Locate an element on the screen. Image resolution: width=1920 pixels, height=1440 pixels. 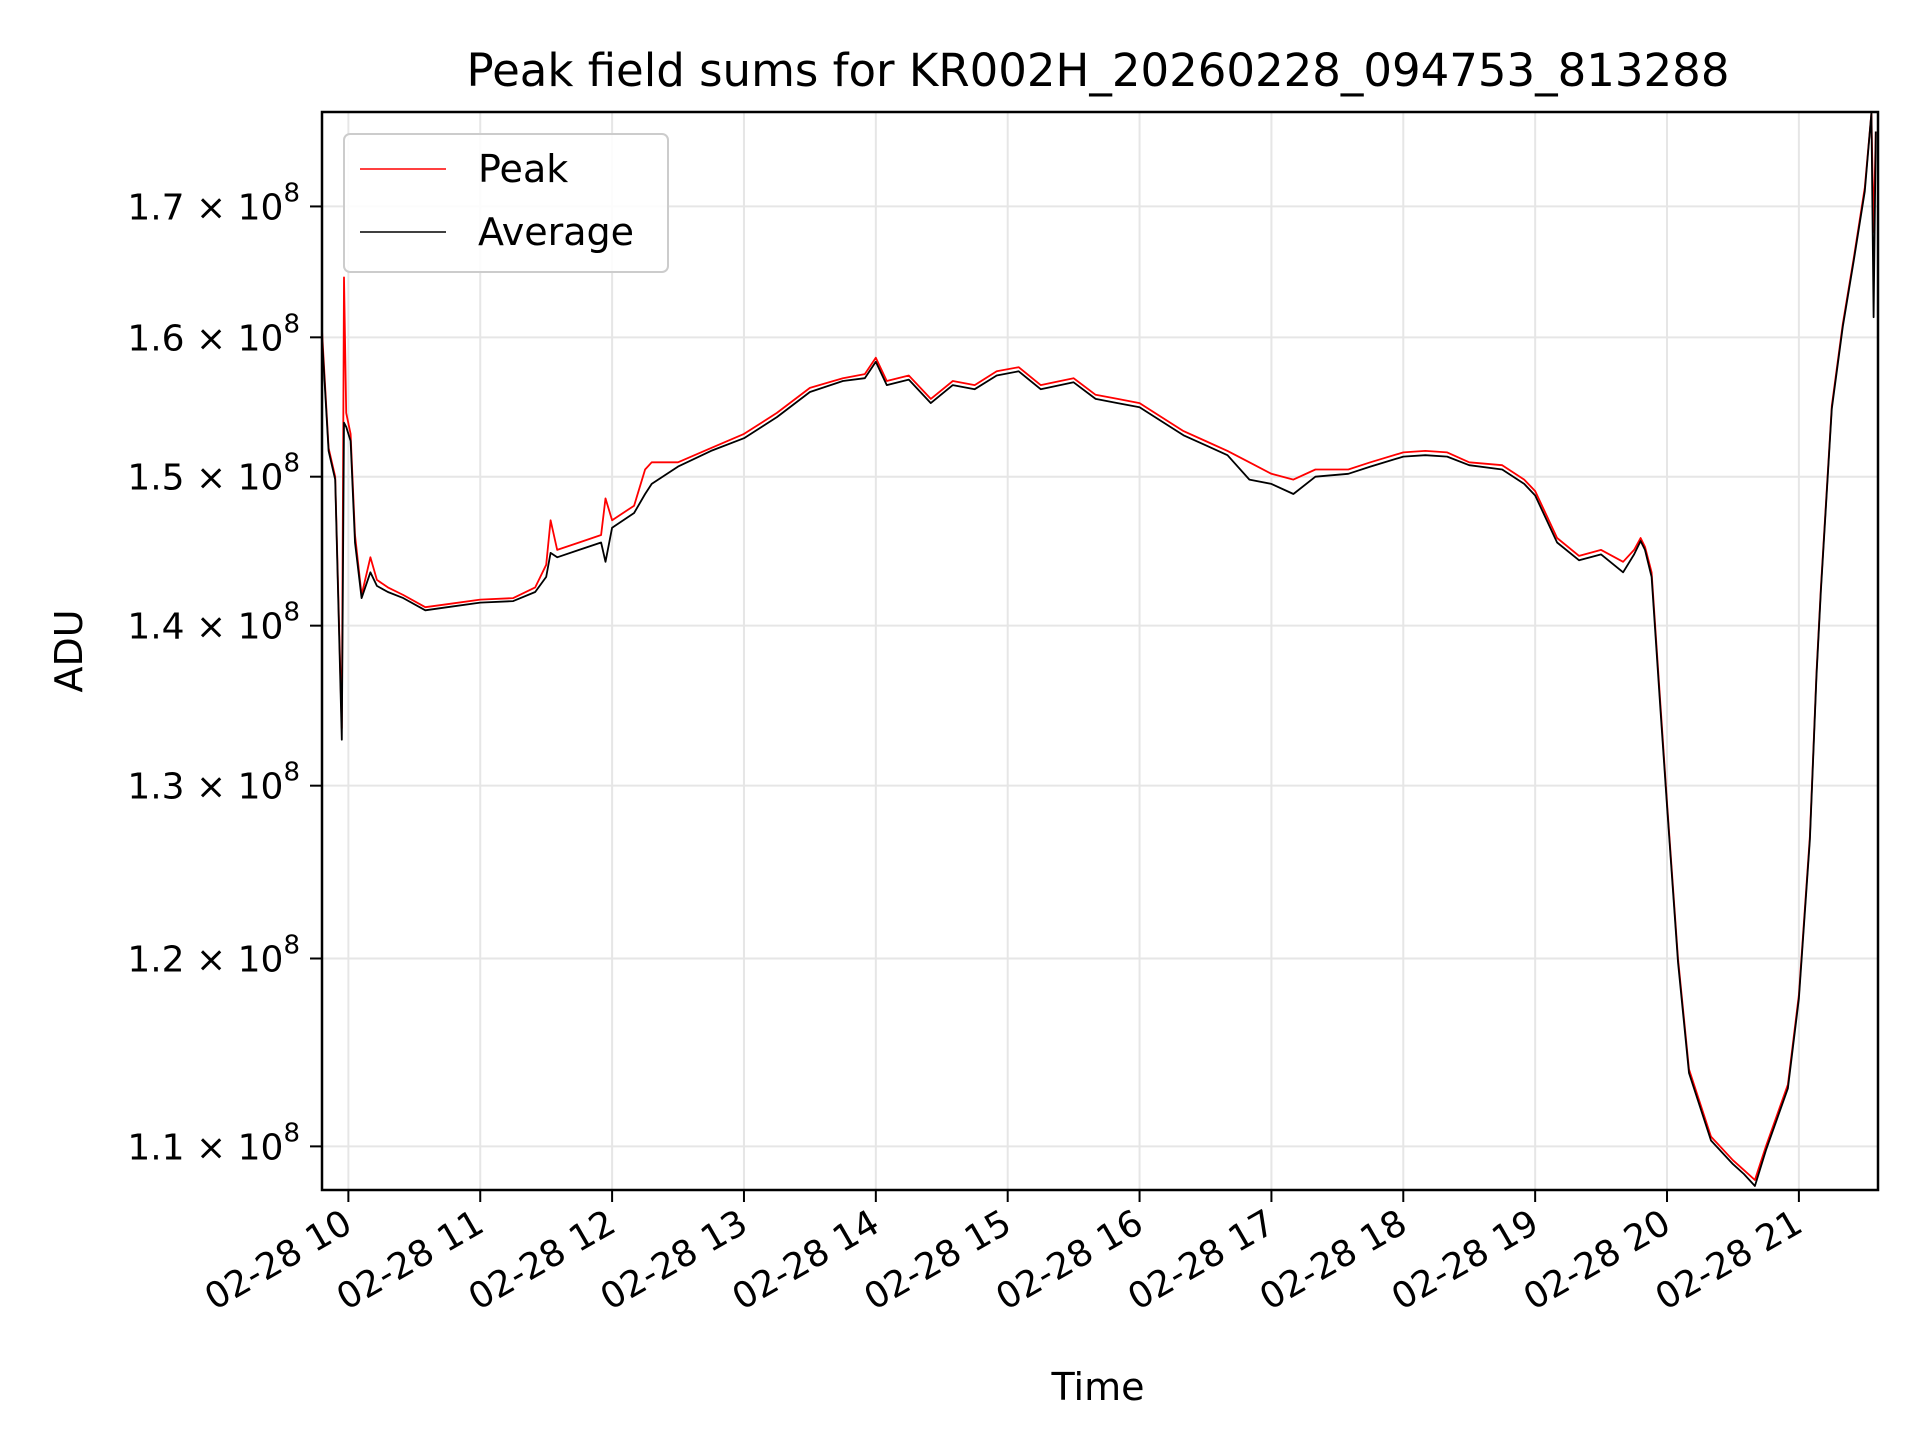
y-tick-label: 1.7 × 108 is located at coordinates (213, 203).